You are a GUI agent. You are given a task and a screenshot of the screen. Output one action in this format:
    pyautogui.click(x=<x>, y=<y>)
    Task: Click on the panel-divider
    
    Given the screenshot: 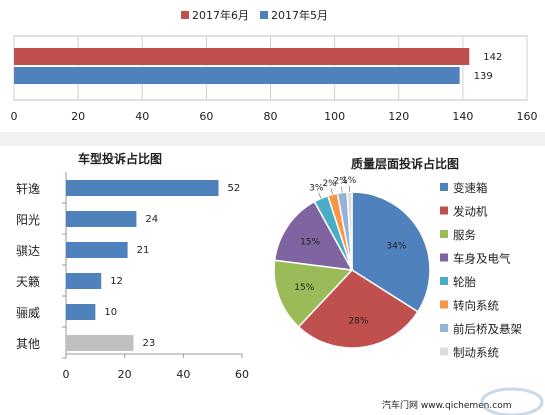 What is the action you would take?
    pyautogui.click(x=272, y=139)
    